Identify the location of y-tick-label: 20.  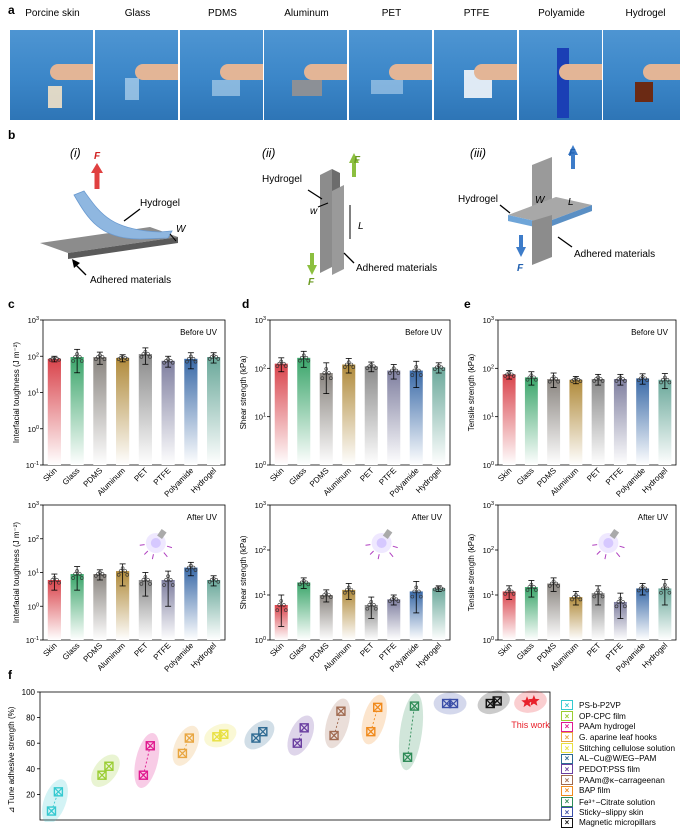
(30, 794).